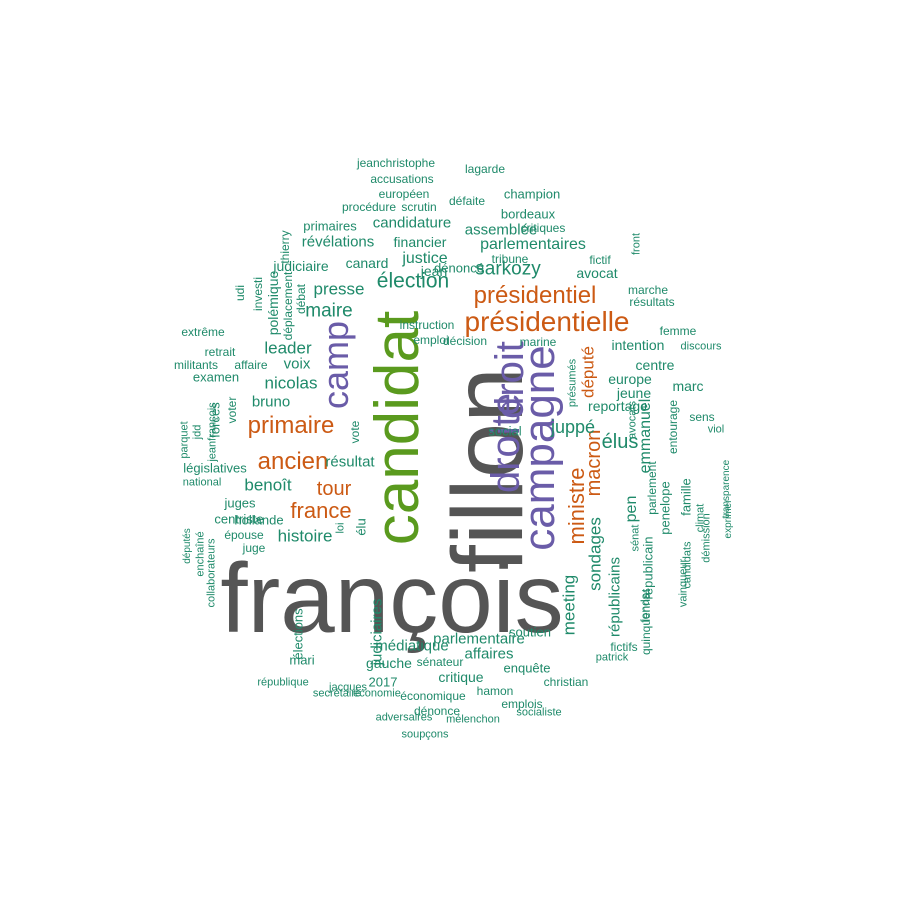 Image resolution: width=900 pixels, height=900 pixels. What do you see at coordinates (597, 273) in the screenshot?
I see `word-avocat: avocat` at bounding box center [597, 273].